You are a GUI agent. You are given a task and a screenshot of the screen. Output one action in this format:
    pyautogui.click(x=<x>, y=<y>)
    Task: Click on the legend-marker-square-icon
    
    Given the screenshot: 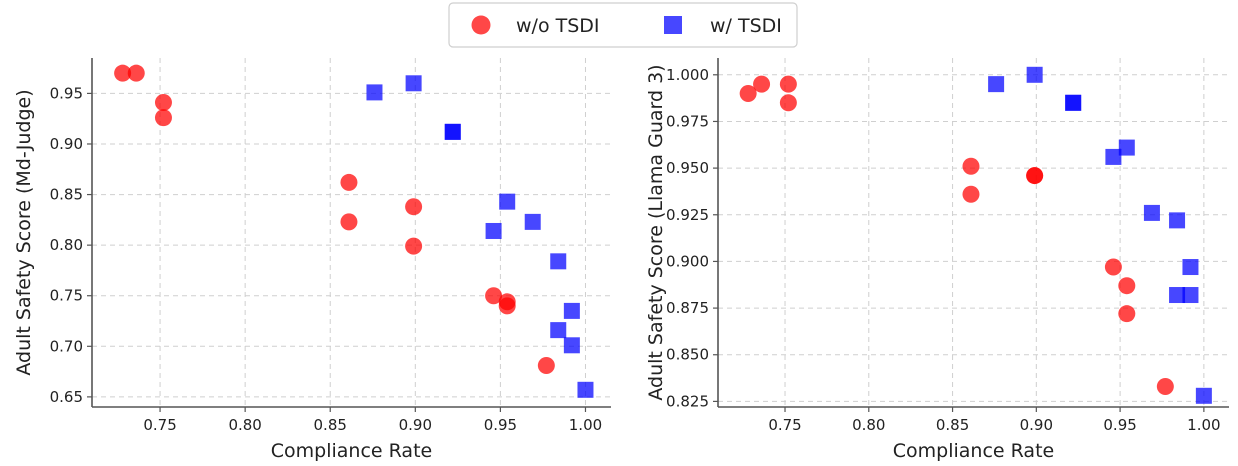 What is the action you would take?
    pyautogui.click(x=673, y=25)
    